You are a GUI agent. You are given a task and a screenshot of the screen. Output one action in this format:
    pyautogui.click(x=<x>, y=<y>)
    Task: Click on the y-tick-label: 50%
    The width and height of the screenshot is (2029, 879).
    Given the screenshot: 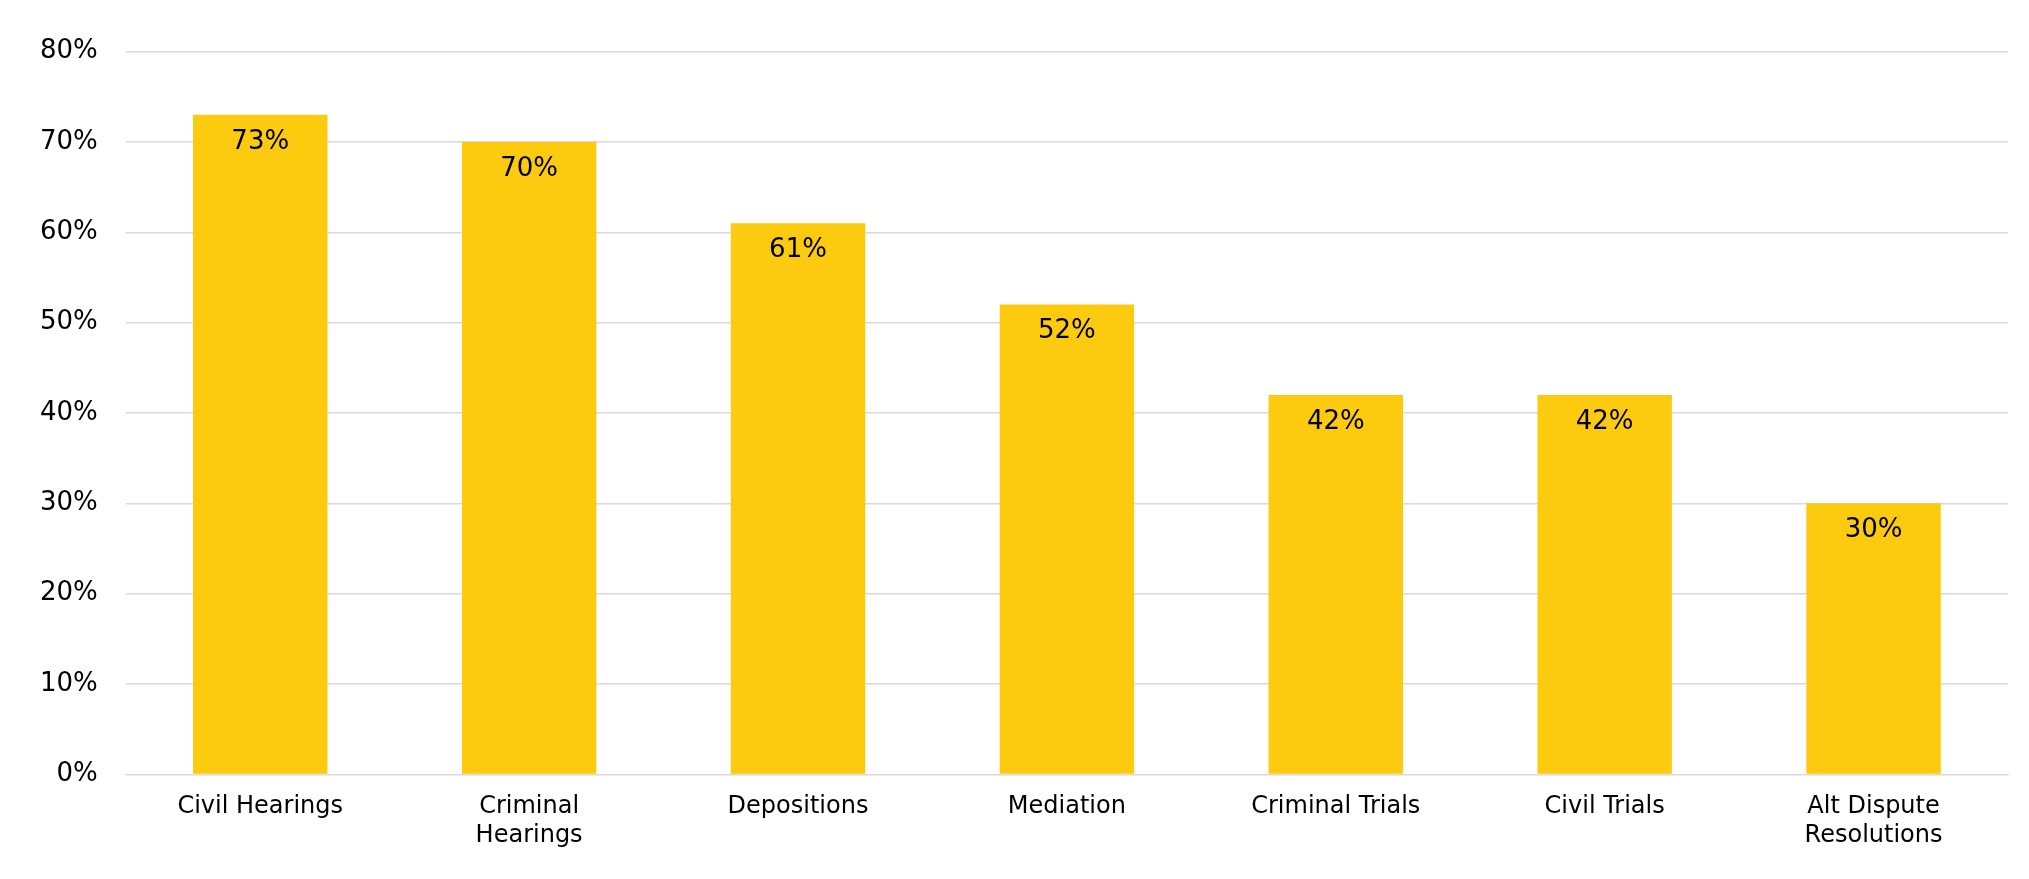 What is the action you would take?
    pyautogui.click(x=68, y=320)
    